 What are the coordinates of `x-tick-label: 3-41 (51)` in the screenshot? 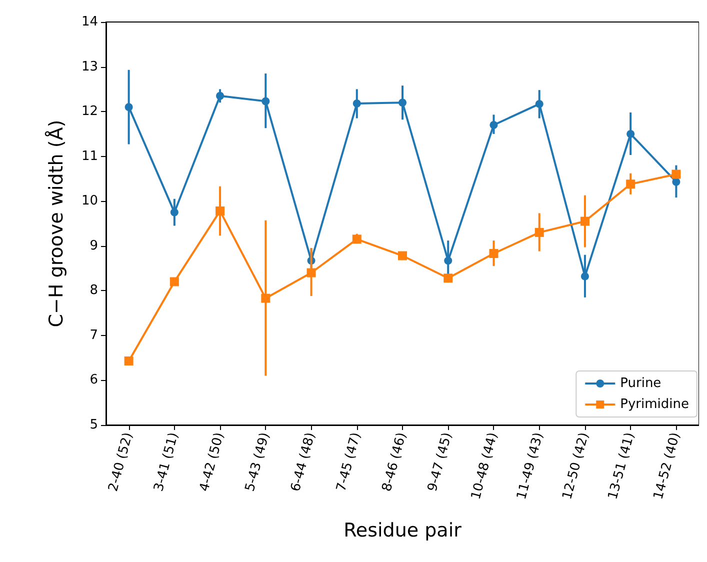 It's located at (167, 462).